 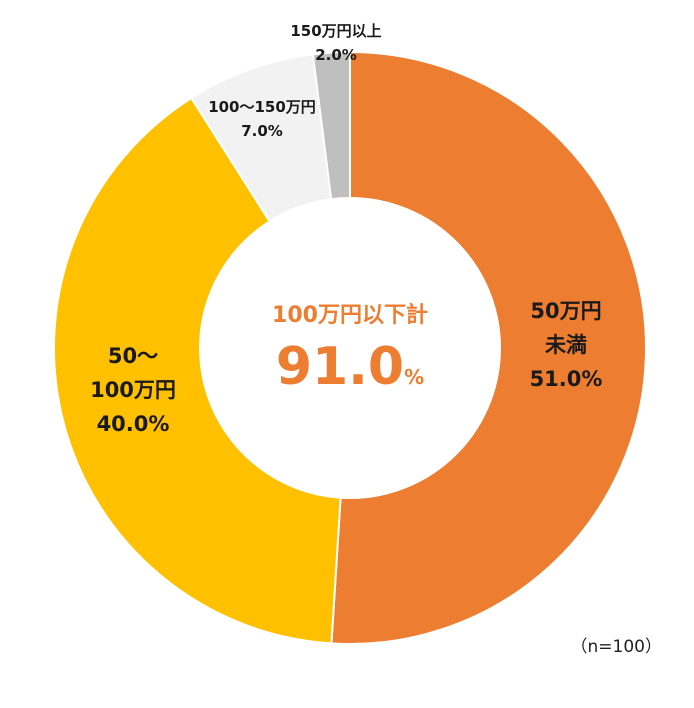 What do you see at coordinates (565, 311) in the screenshot?
I see `slice-label-line: 50万円` at bounding box center [565, 311].